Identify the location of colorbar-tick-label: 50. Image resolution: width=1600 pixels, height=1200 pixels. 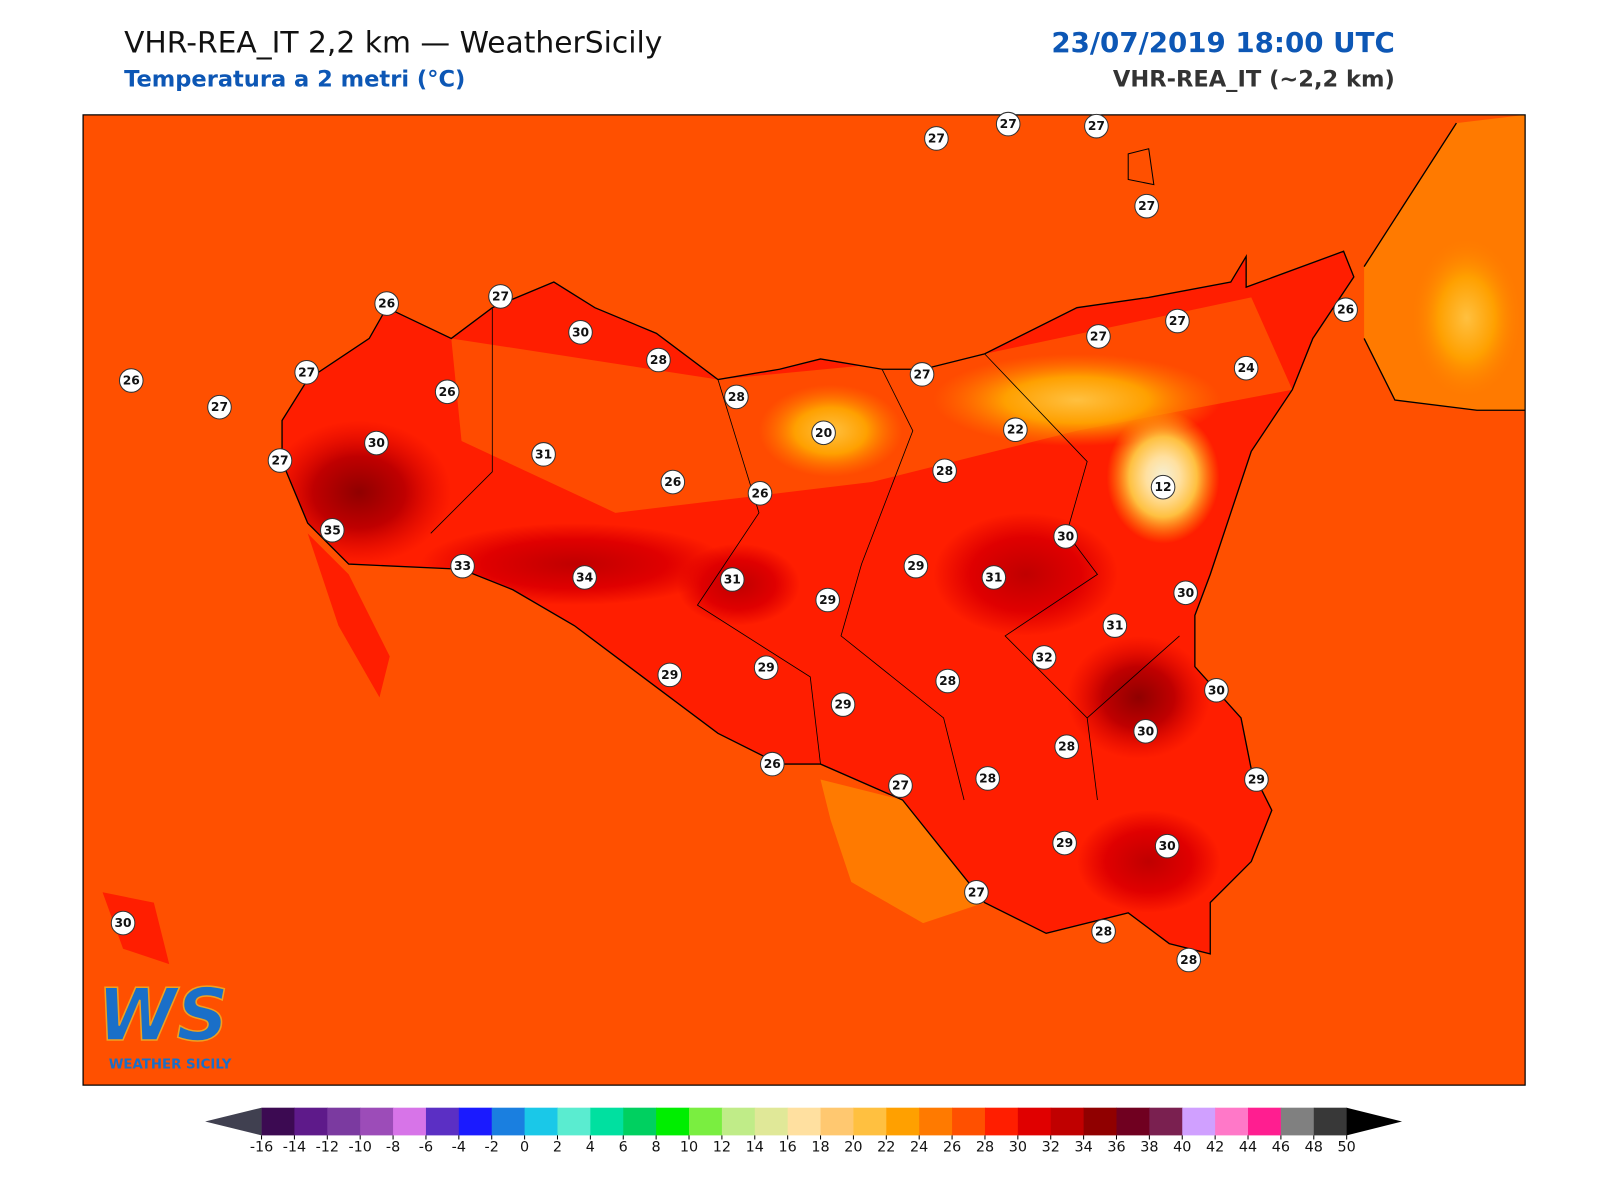
(1347, 1148).